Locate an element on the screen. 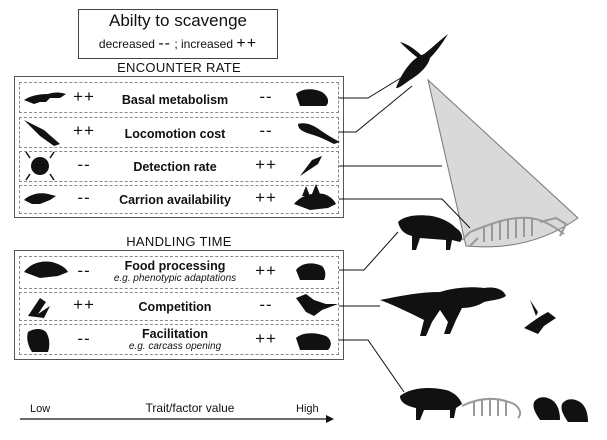 This screenshot has width=607, height=440. mammal-icon is located at coordinates (312, 97).